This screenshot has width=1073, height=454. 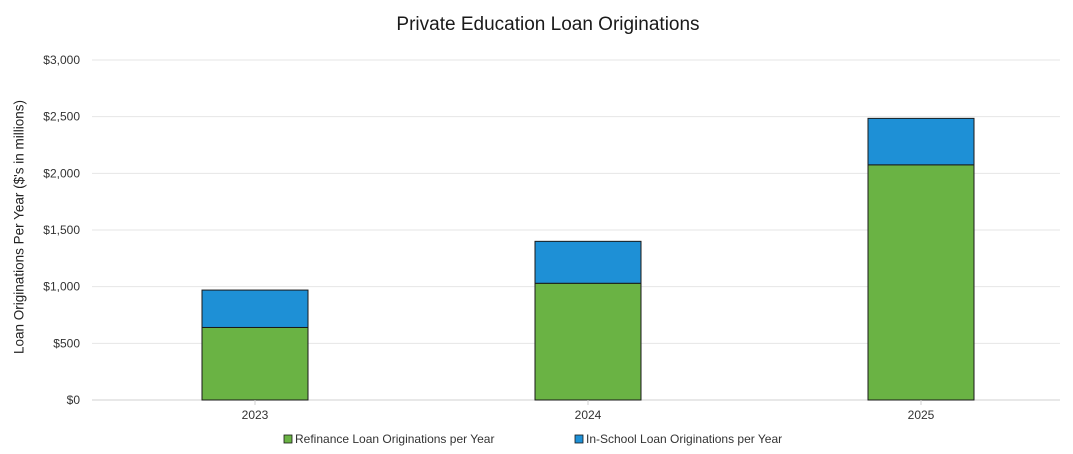 I want to click on y-tick-label: $1,500, so click(x=61, y=230).